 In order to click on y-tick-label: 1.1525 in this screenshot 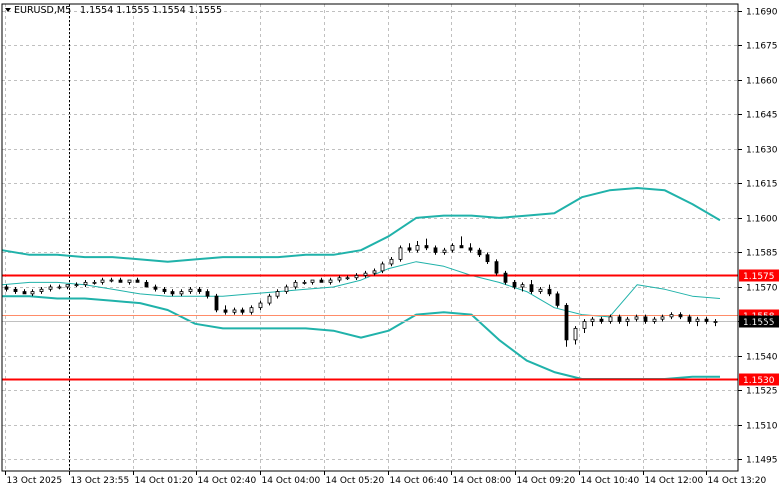, I will do `click(762, 392)`.